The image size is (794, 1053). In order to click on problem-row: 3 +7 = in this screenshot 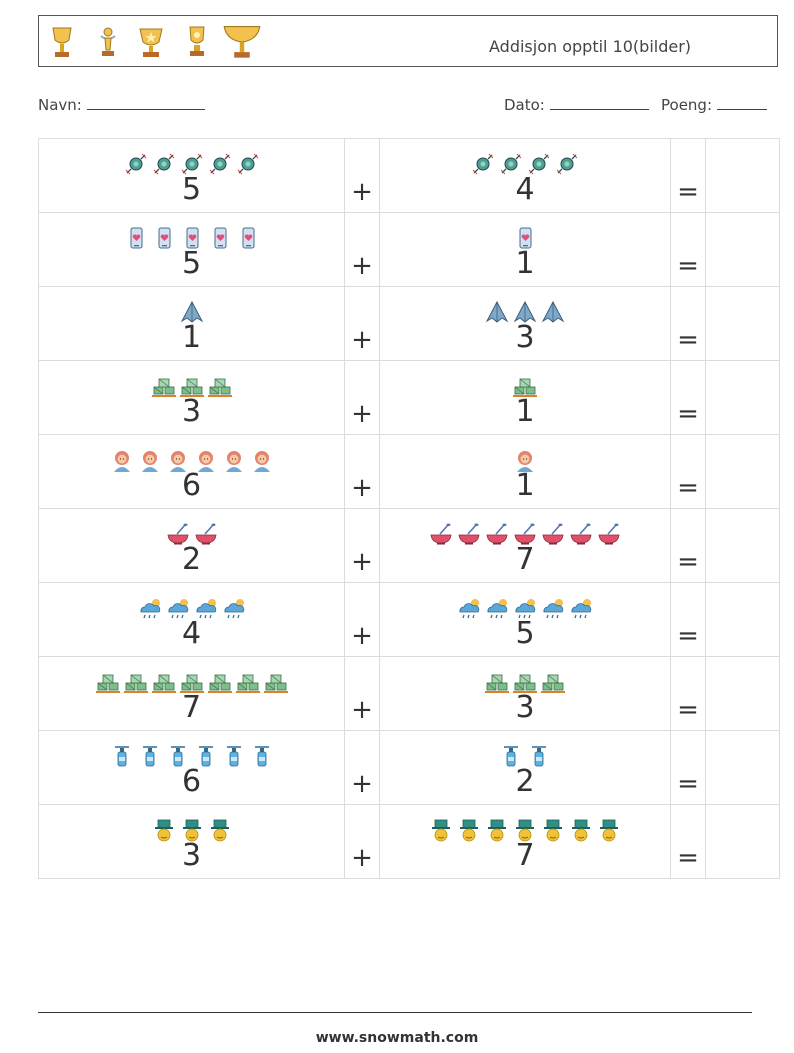, I will do `click(409, 841)`.